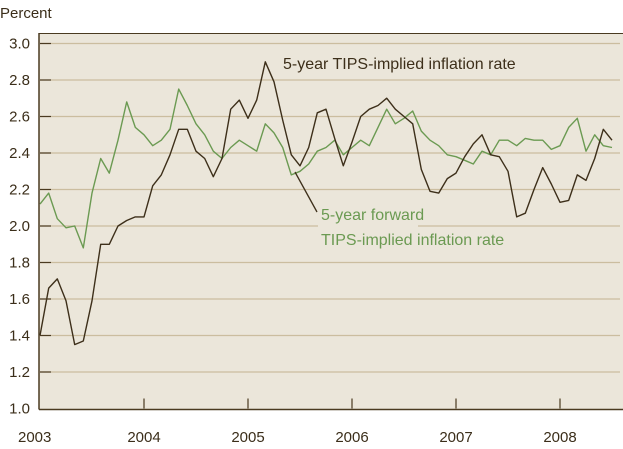 This screenshot has width=623, height=449. Describe the element at coordinates (372, 215) in the screenshot. I see `series-label-5yr-forward-line1: 5-year forward` at that location.